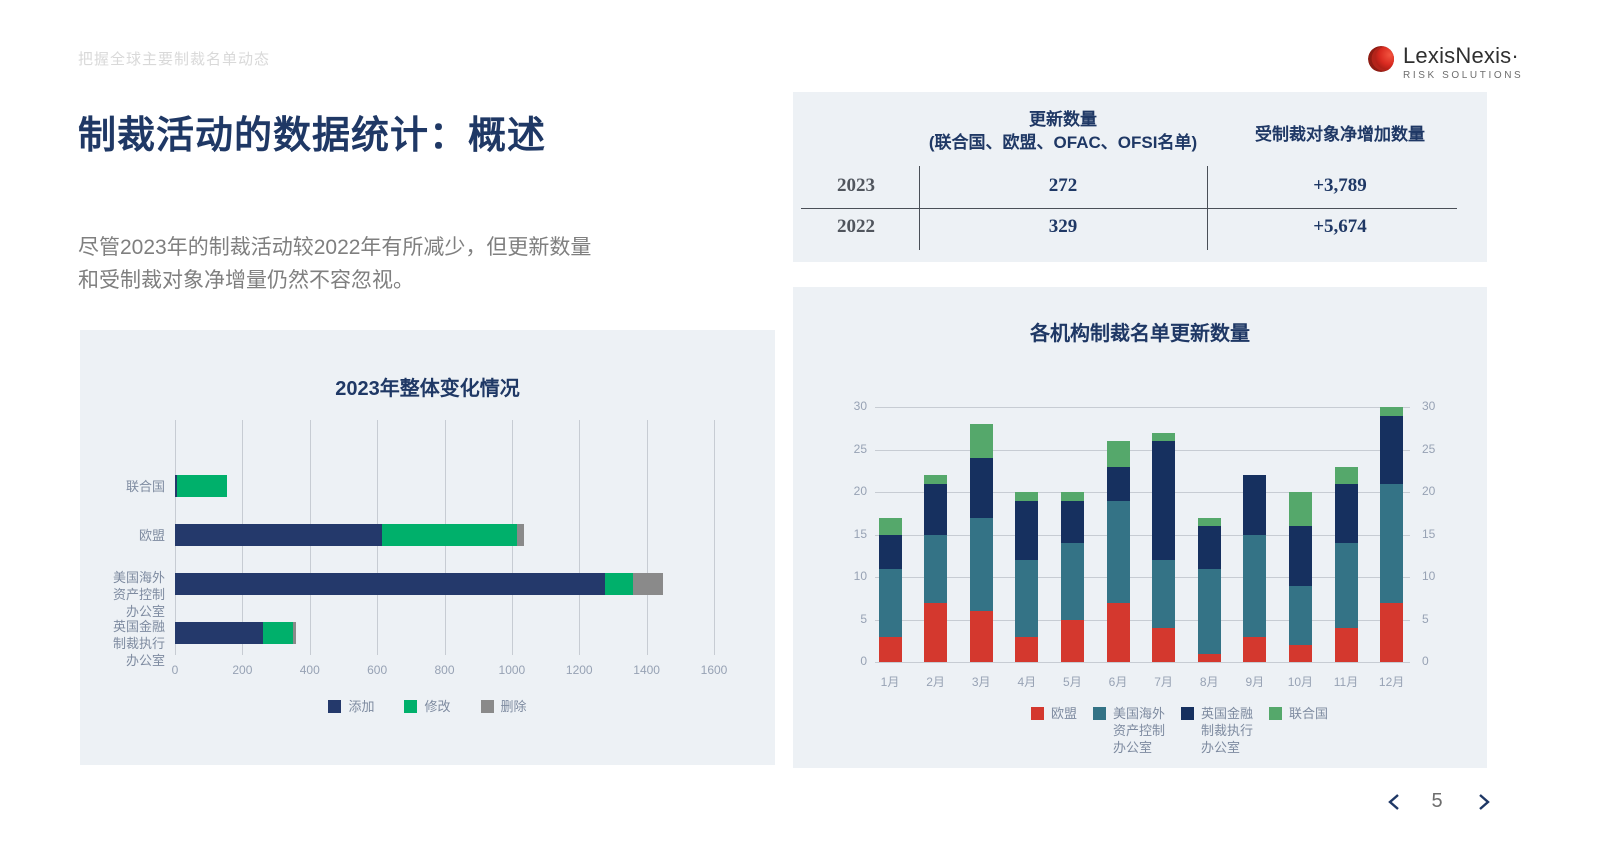 The width and height of the screenshot is (1600, 867). What do you see at coordinates (1429, 406) in the screenshot?
I see `y-tick-label-right-30: 30` at bounding box center [1429, 406].